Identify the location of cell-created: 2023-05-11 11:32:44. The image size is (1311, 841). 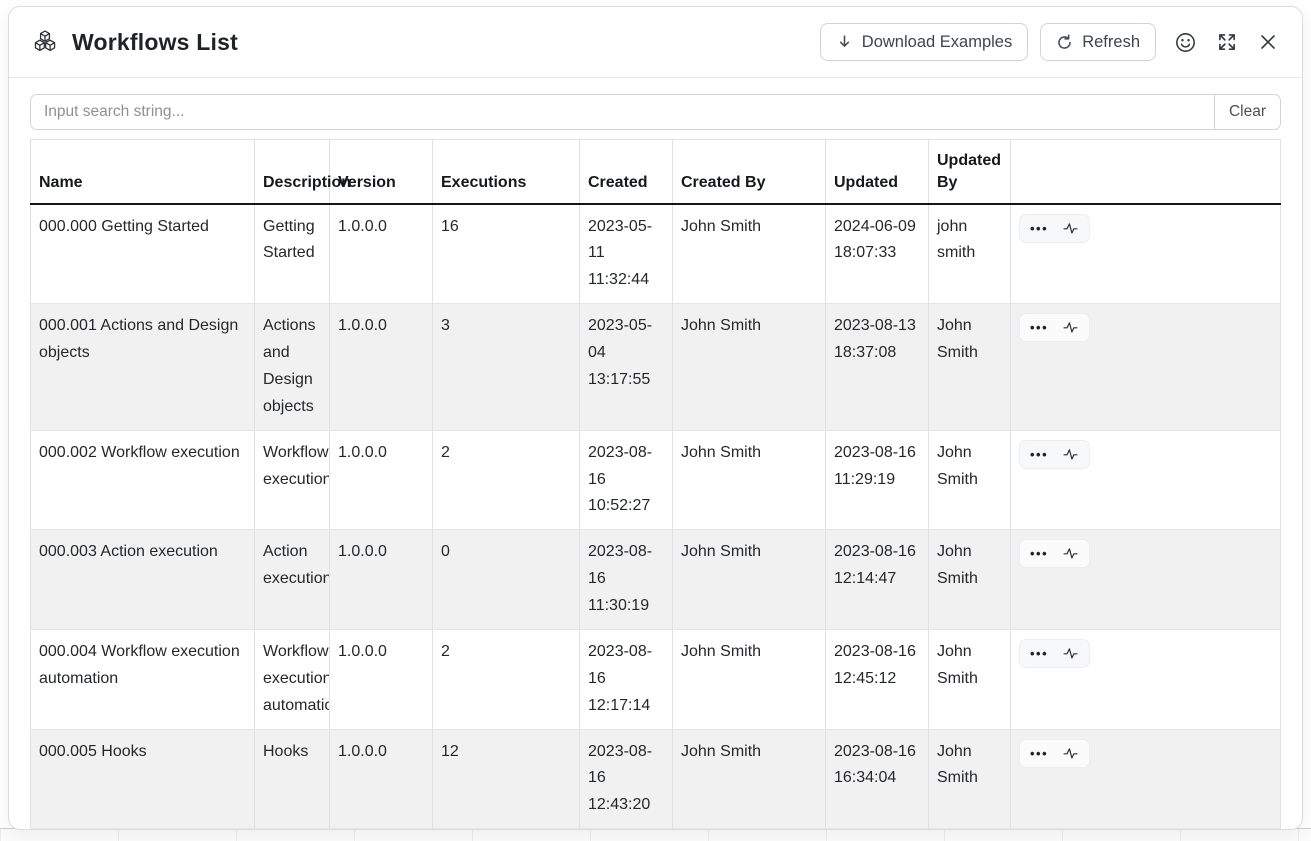
(626, 254).